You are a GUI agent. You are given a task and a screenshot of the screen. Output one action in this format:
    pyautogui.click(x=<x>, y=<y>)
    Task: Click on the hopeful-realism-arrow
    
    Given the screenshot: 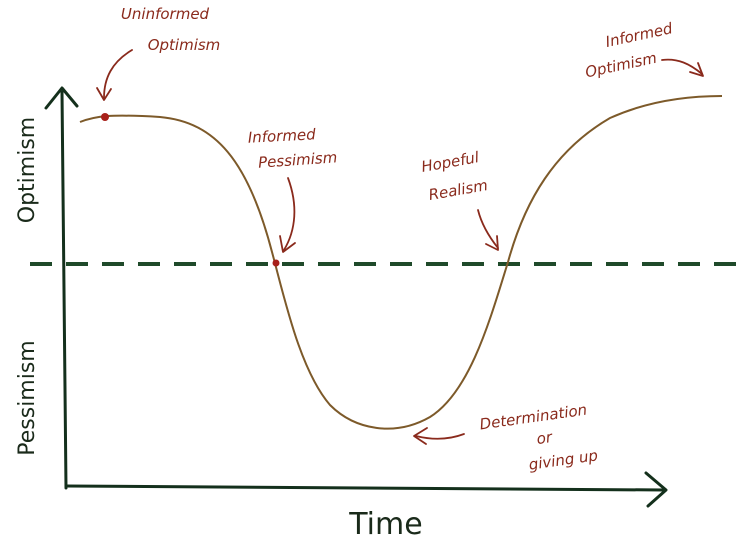 What is the action you would take?
    pyautogui.click(x=488, y=230)
    